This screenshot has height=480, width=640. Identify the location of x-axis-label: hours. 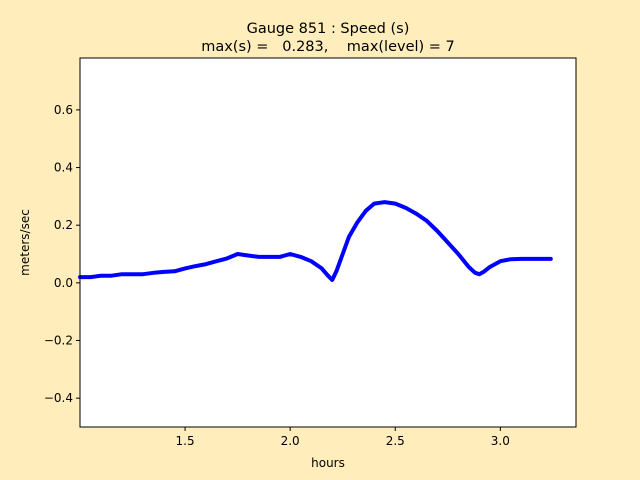
(328, 463).